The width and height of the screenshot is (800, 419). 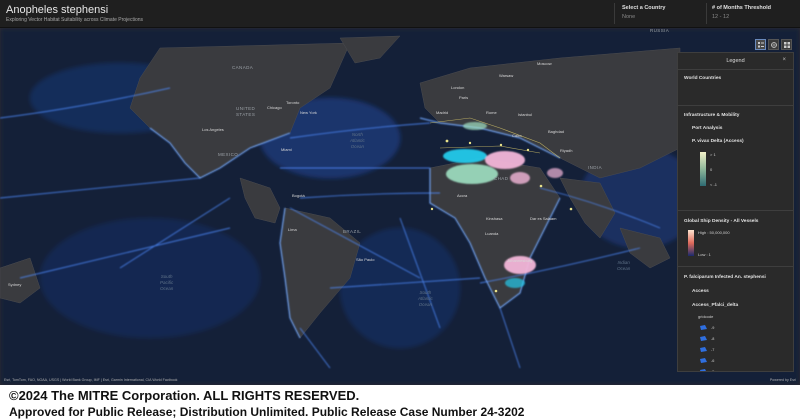 I want to click on gridcode-item: -5, so click(x=707, y=370).